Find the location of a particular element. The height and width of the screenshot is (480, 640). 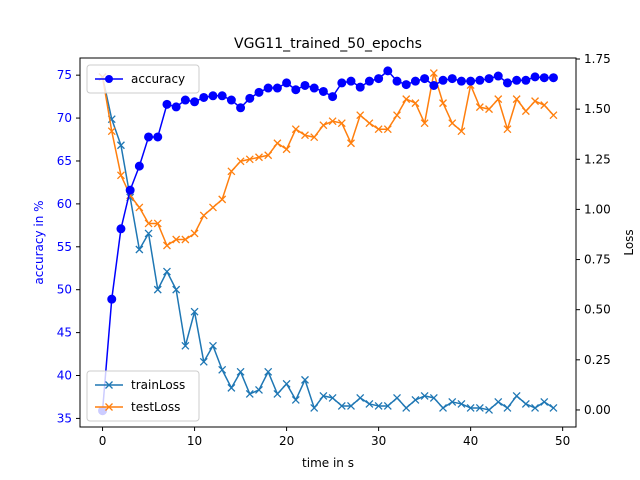

y-left-tick-label: 75 is located at coordinates (64, 75).